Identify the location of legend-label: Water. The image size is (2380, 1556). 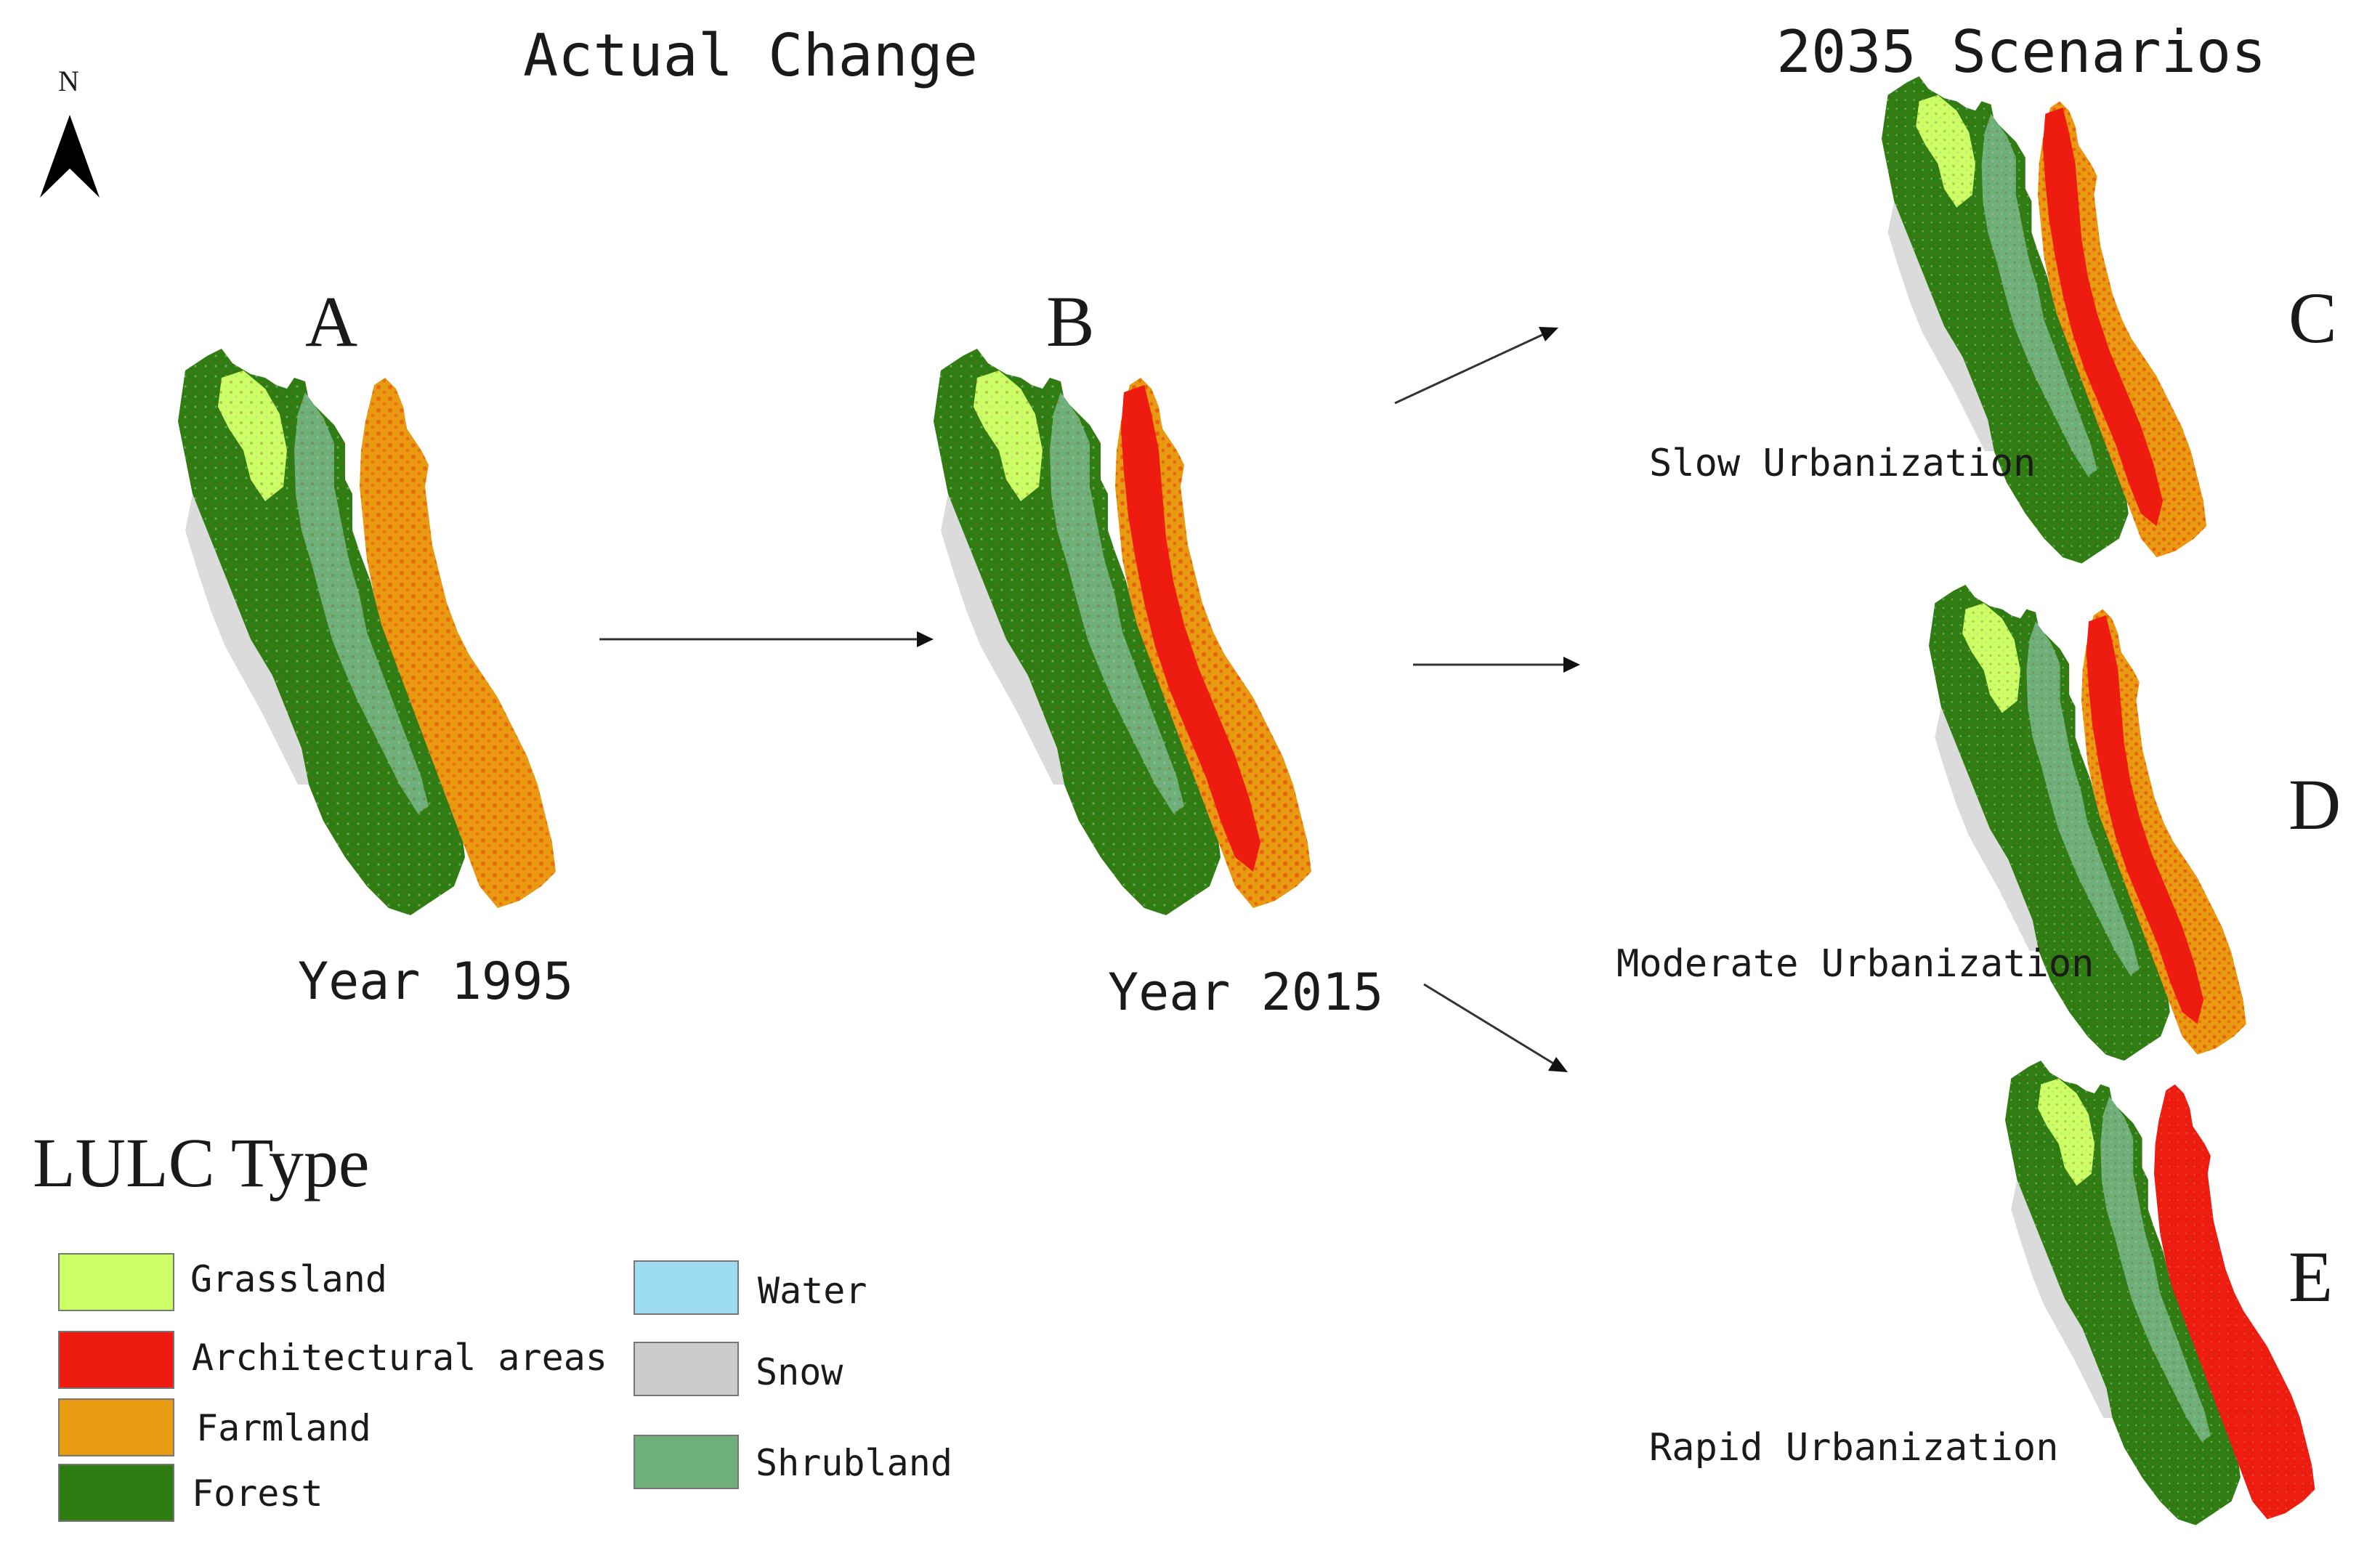
(812, 1291).